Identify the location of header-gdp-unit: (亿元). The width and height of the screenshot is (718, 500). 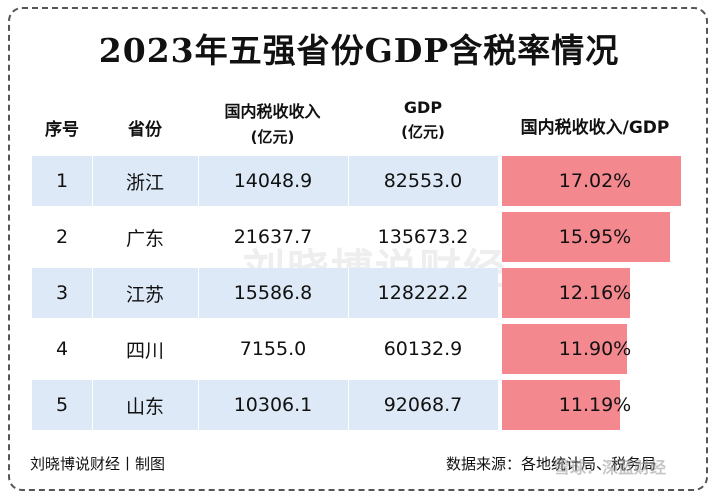
(423, 132).